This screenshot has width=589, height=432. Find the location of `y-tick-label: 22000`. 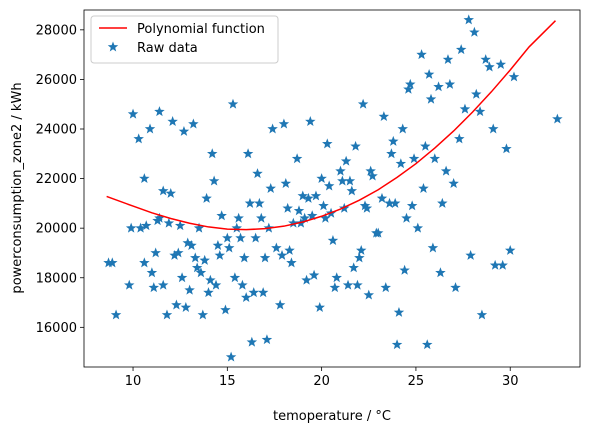

y-tick-label: 22000 is located at coordinates (56, 179).